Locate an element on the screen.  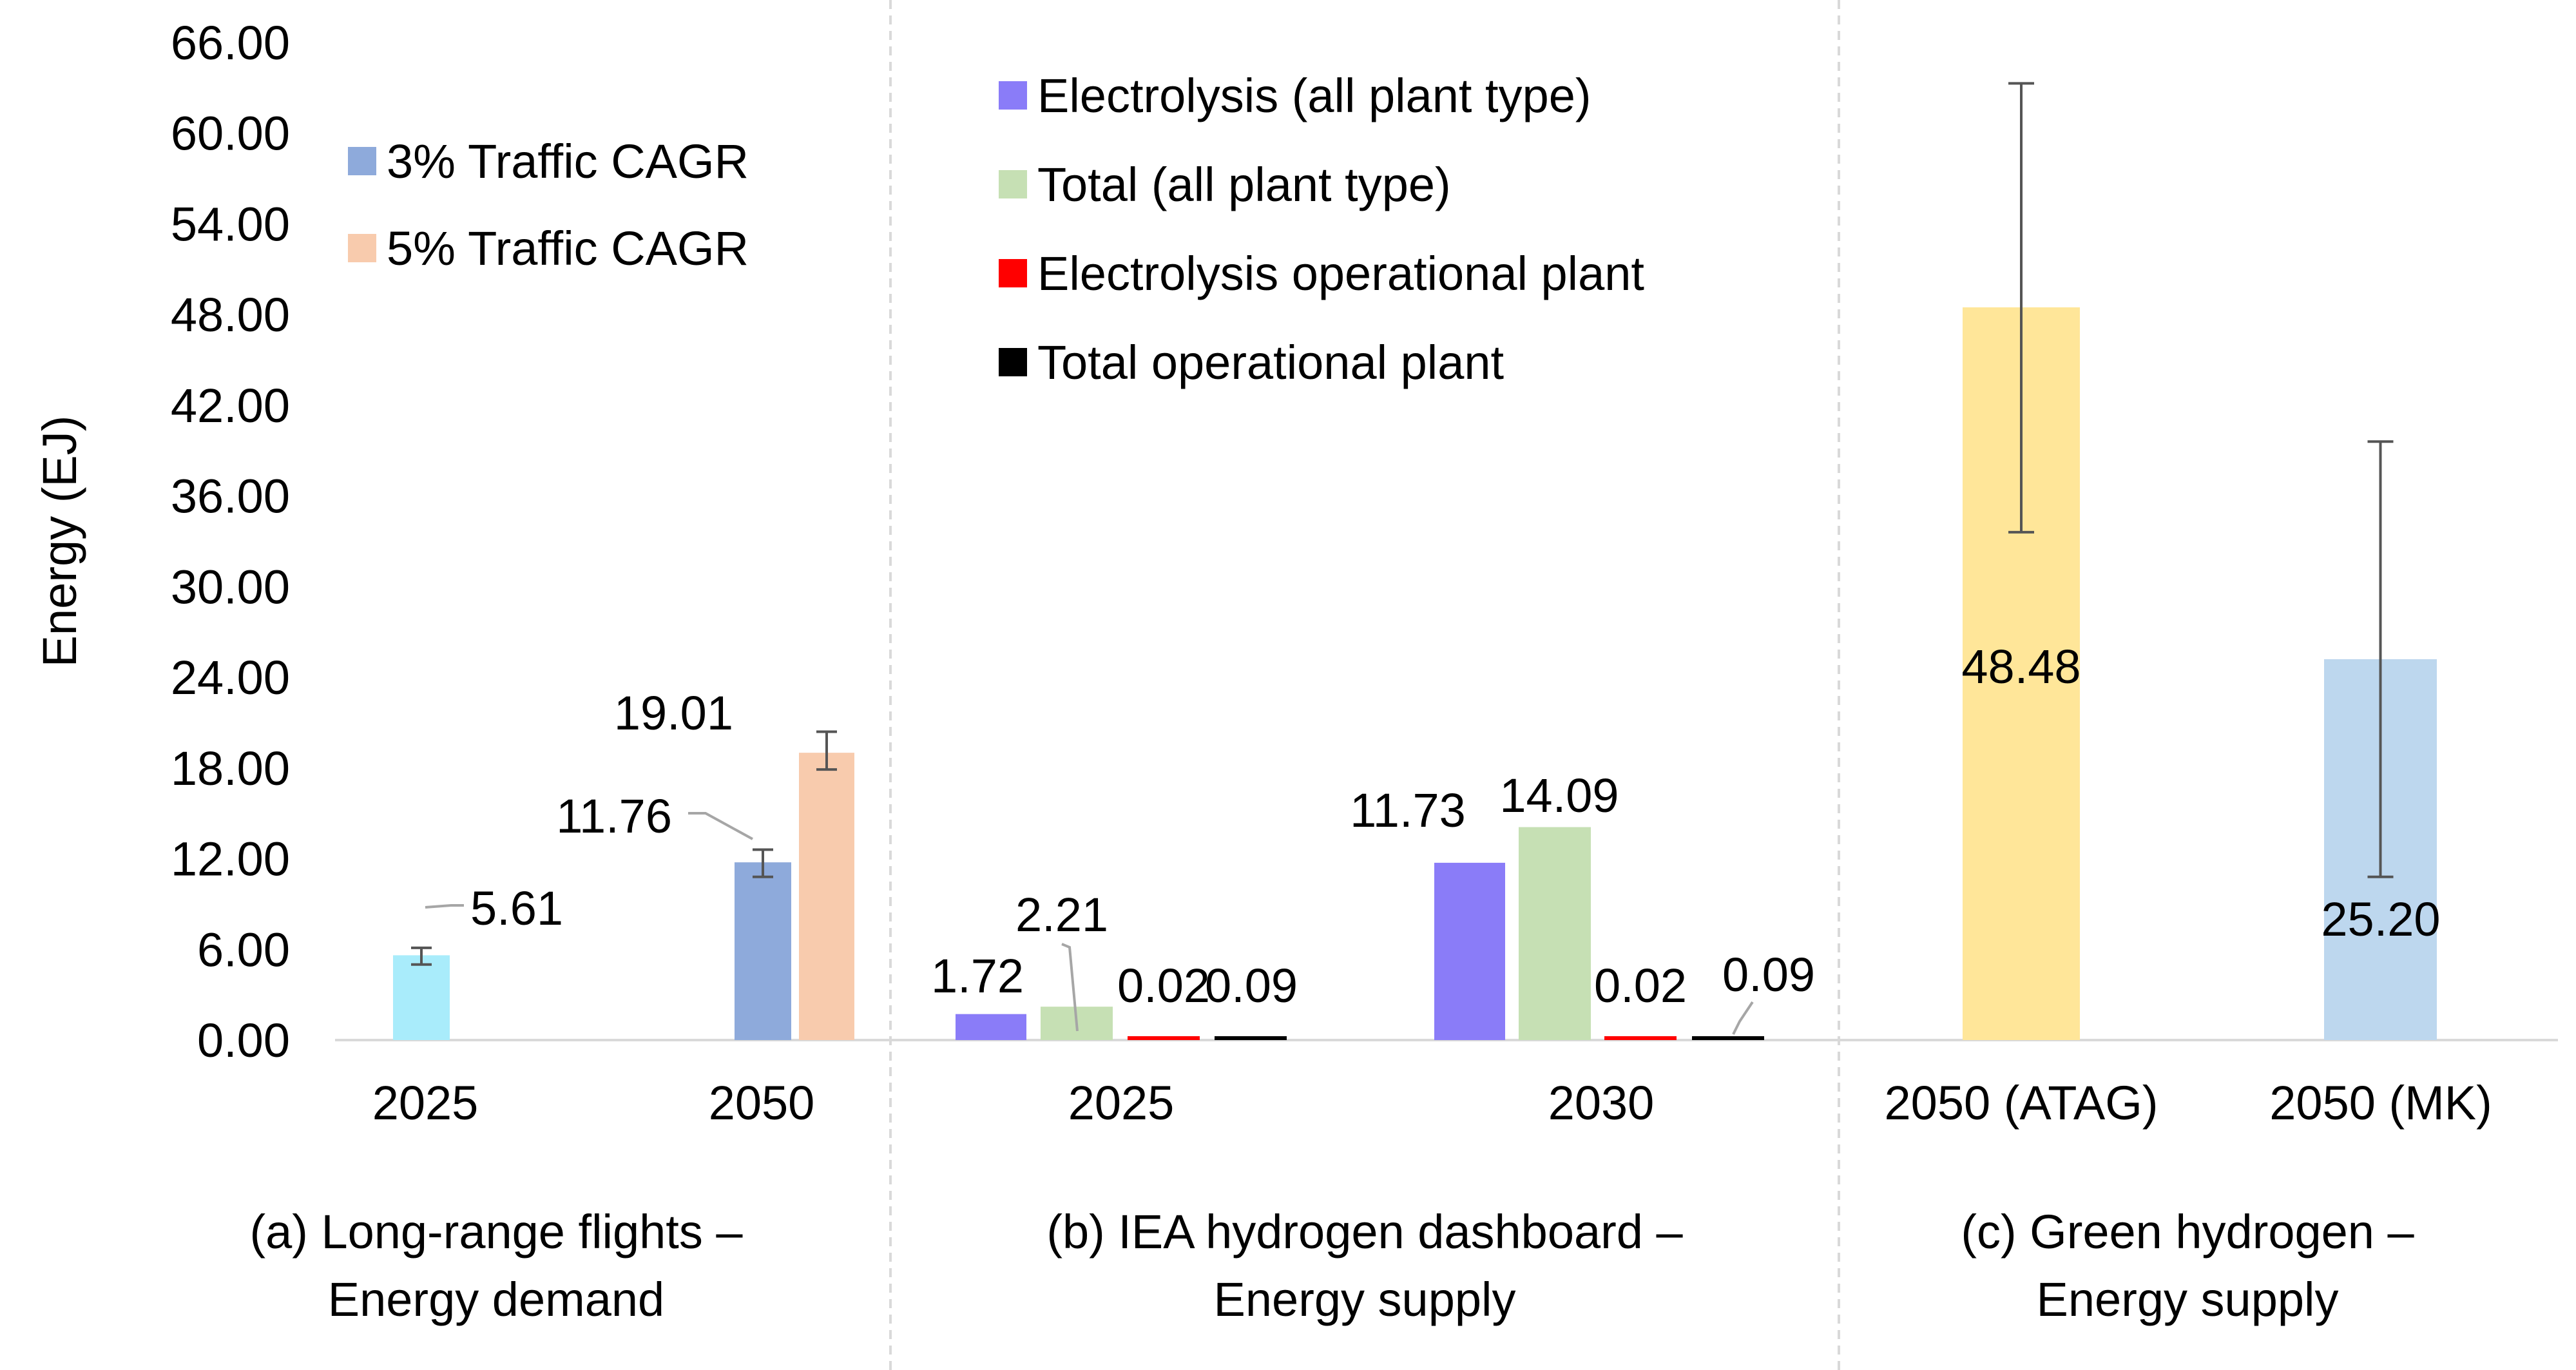
bar-a-5-traffic-cagr-2050 is located at coordinates (827, 896).